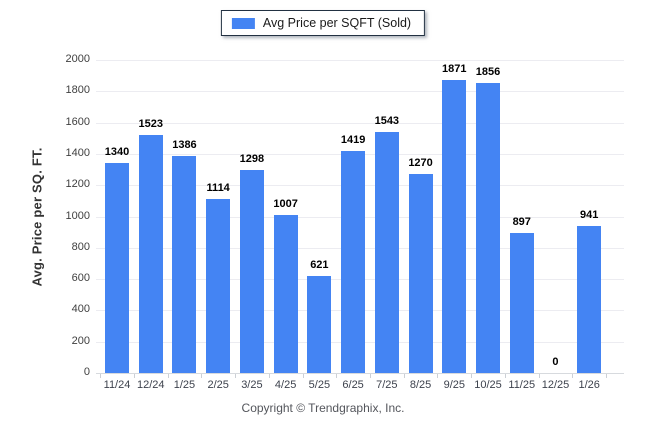 This screenshot has height=434, width=646. I want to click on bar-value-label: 1114, so click(218, 187).